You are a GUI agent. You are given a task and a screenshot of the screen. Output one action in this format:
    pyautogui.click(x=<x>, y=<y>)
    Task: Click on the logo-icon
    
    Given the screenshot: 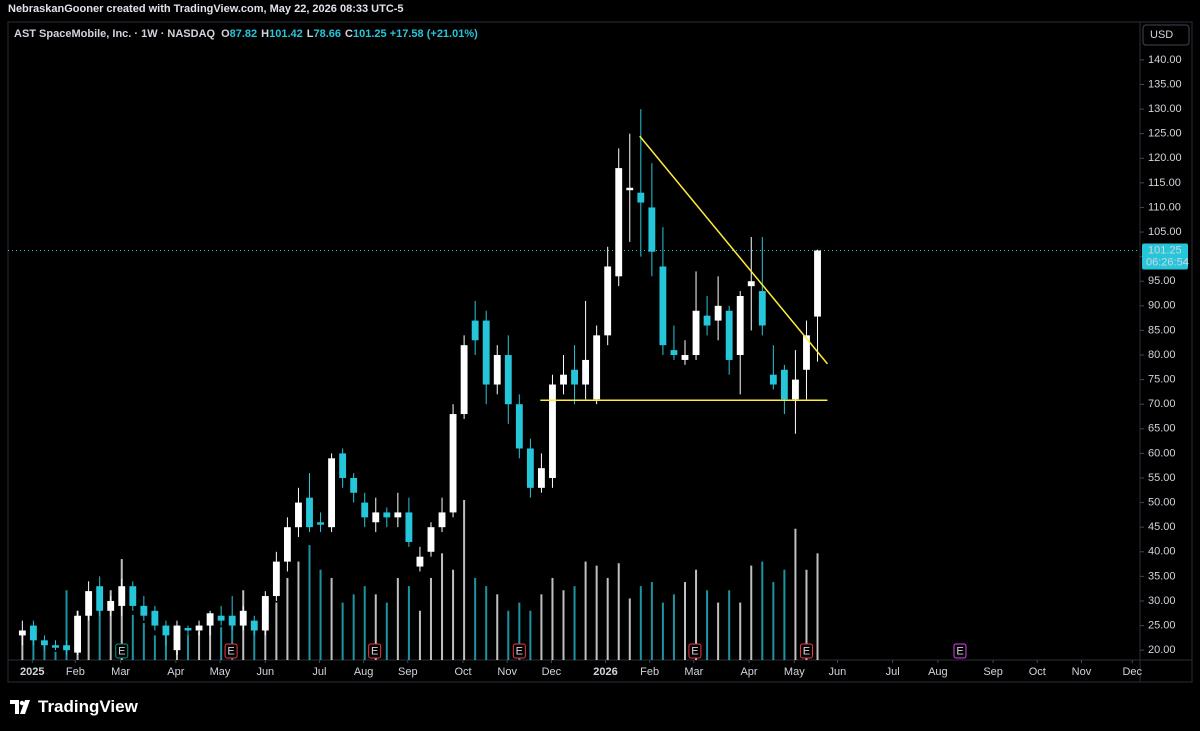 What is the action you would take?
    pyautogui.click(x=20, y=707)
    